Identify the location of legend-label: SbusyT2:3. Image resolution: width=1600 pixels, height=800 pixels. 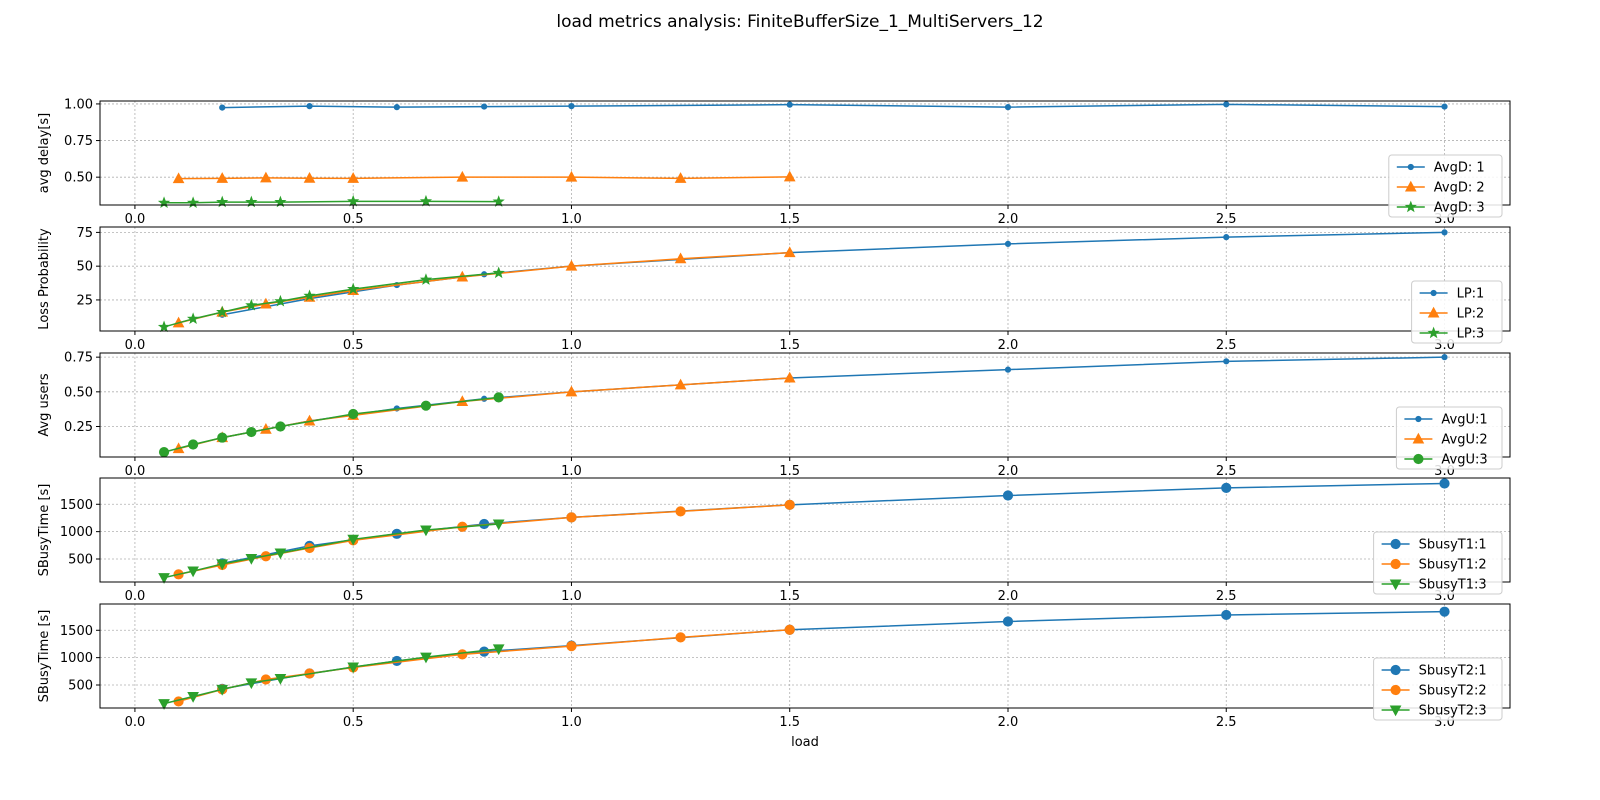
(1453, 711).